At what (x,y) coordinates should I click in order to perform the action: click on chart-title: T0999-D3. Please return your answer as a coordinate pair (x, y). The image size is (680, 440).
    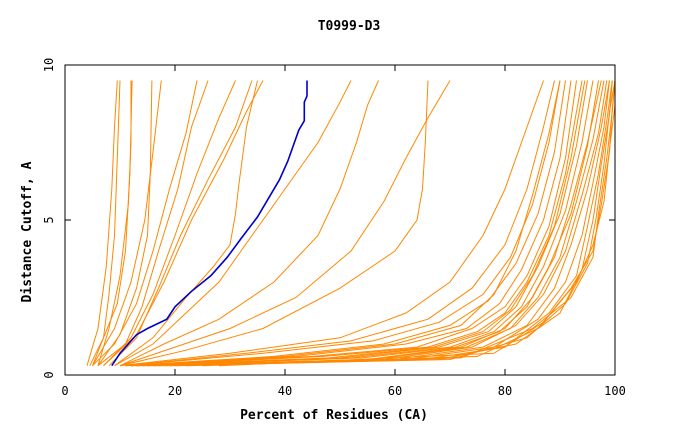
    Looking at the image, I should click on (349, 26).